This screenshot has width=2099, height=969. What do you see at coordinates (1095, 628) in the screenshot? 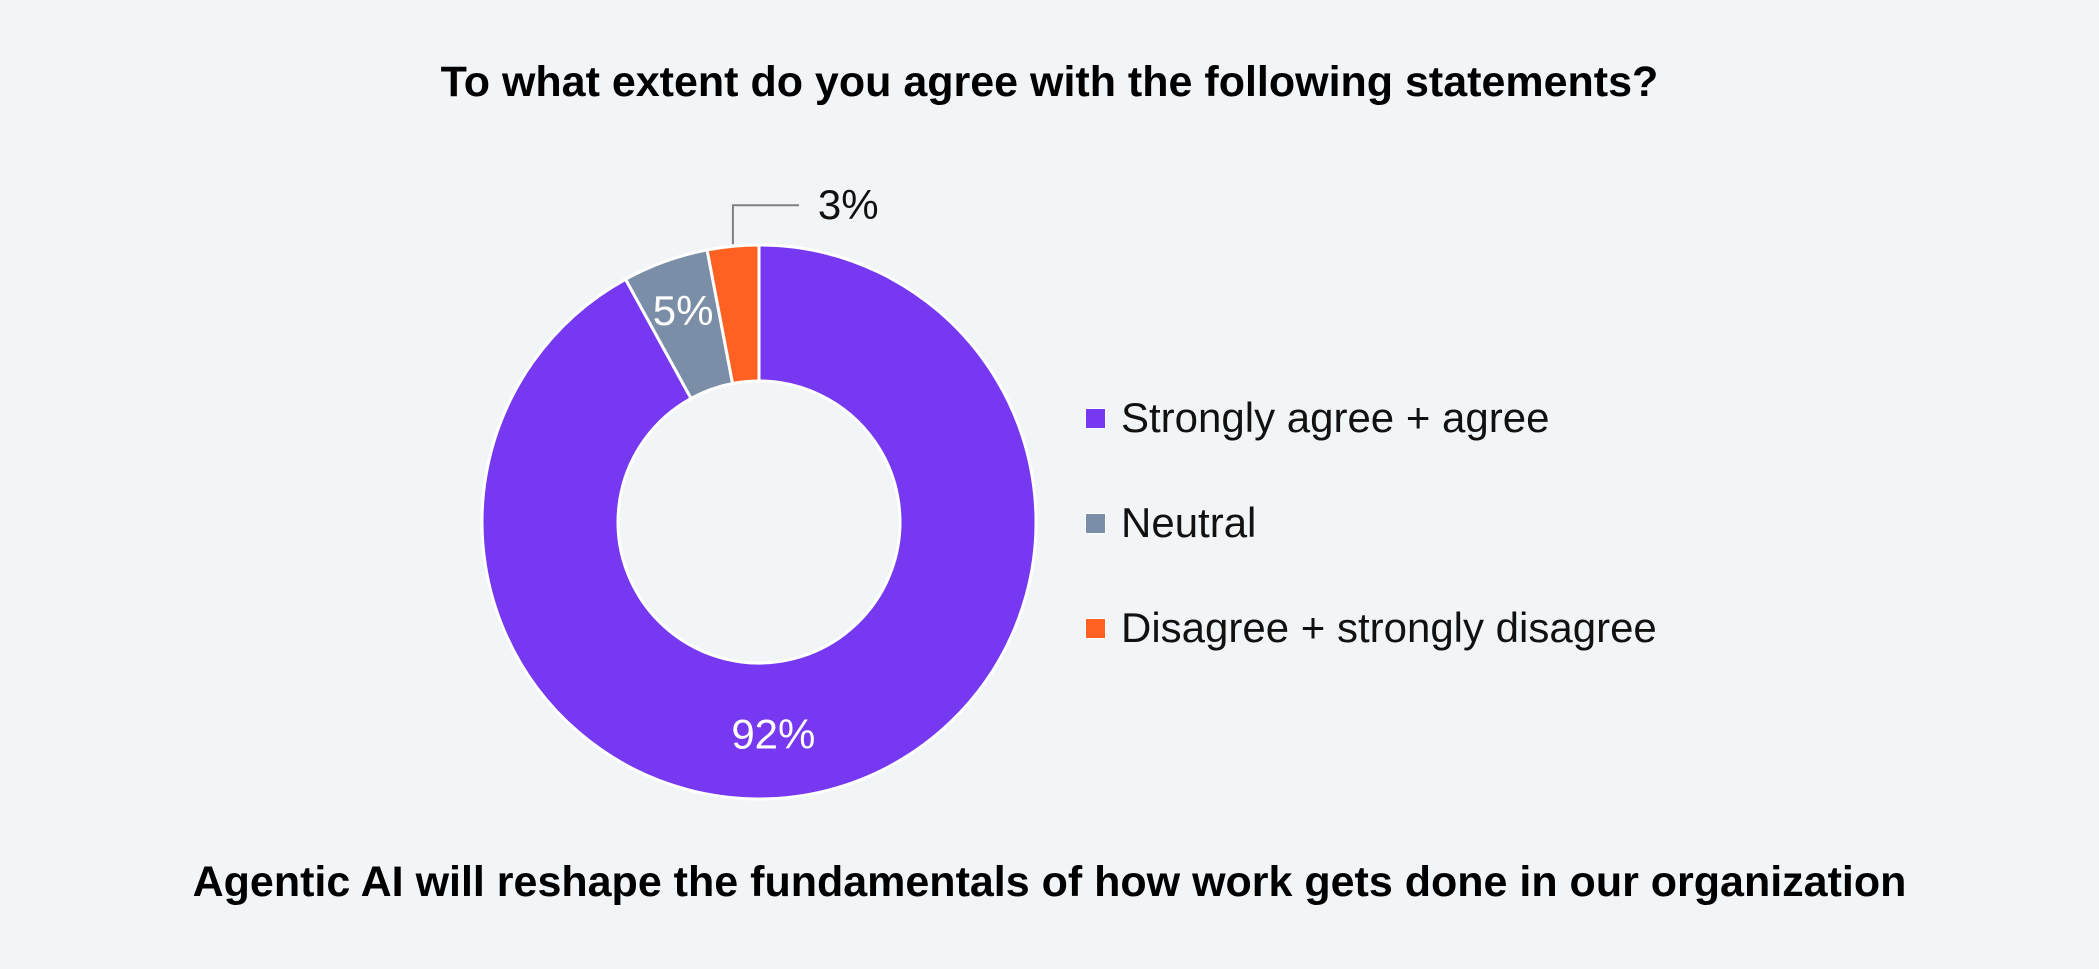
I see `legend-swatch-disagree` at bounding box center [1095, 628].